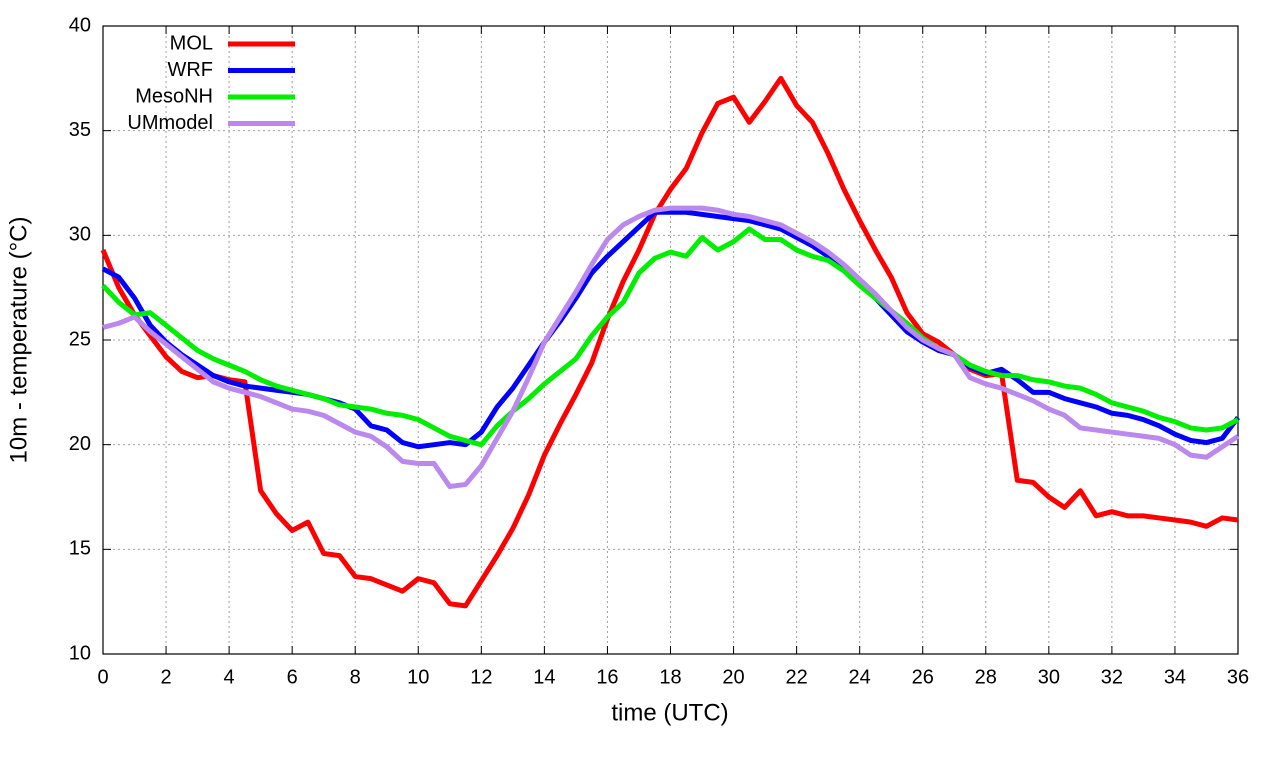 Image resolution: width=1280 pixels, height=760 pixels. Describe the element at coordinates (80, 444) in the screenshot. I see `y-tick-label: 20` at that location.